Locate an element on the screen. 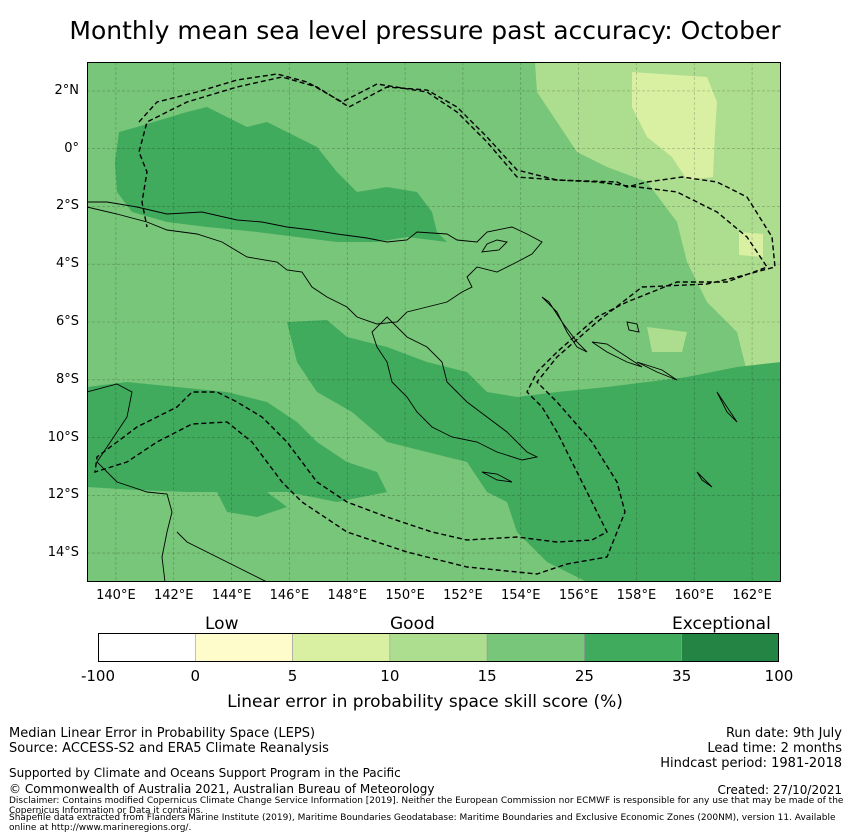 Image resolution: width=850 pixels, height=839 pixels. lat-tick-label: 2°S is located at coordinates (67, 206).